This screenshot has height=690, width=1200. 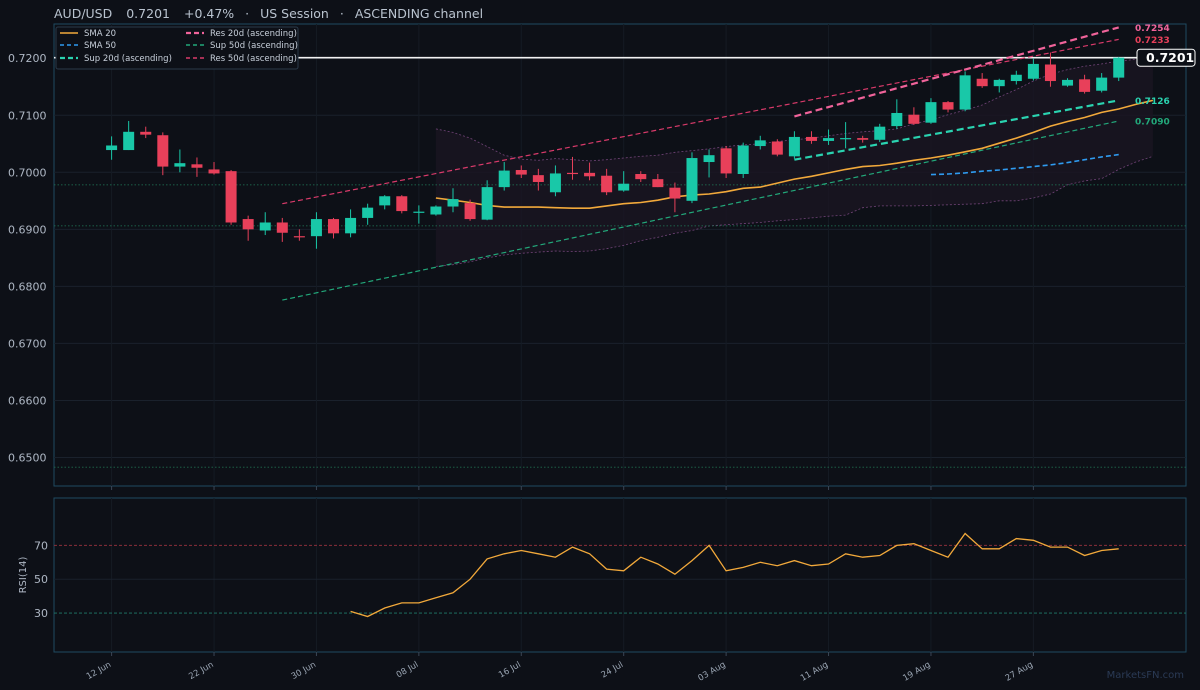 I want to click on rsi-y-tick-label: 50, so click(x=41, y=579).